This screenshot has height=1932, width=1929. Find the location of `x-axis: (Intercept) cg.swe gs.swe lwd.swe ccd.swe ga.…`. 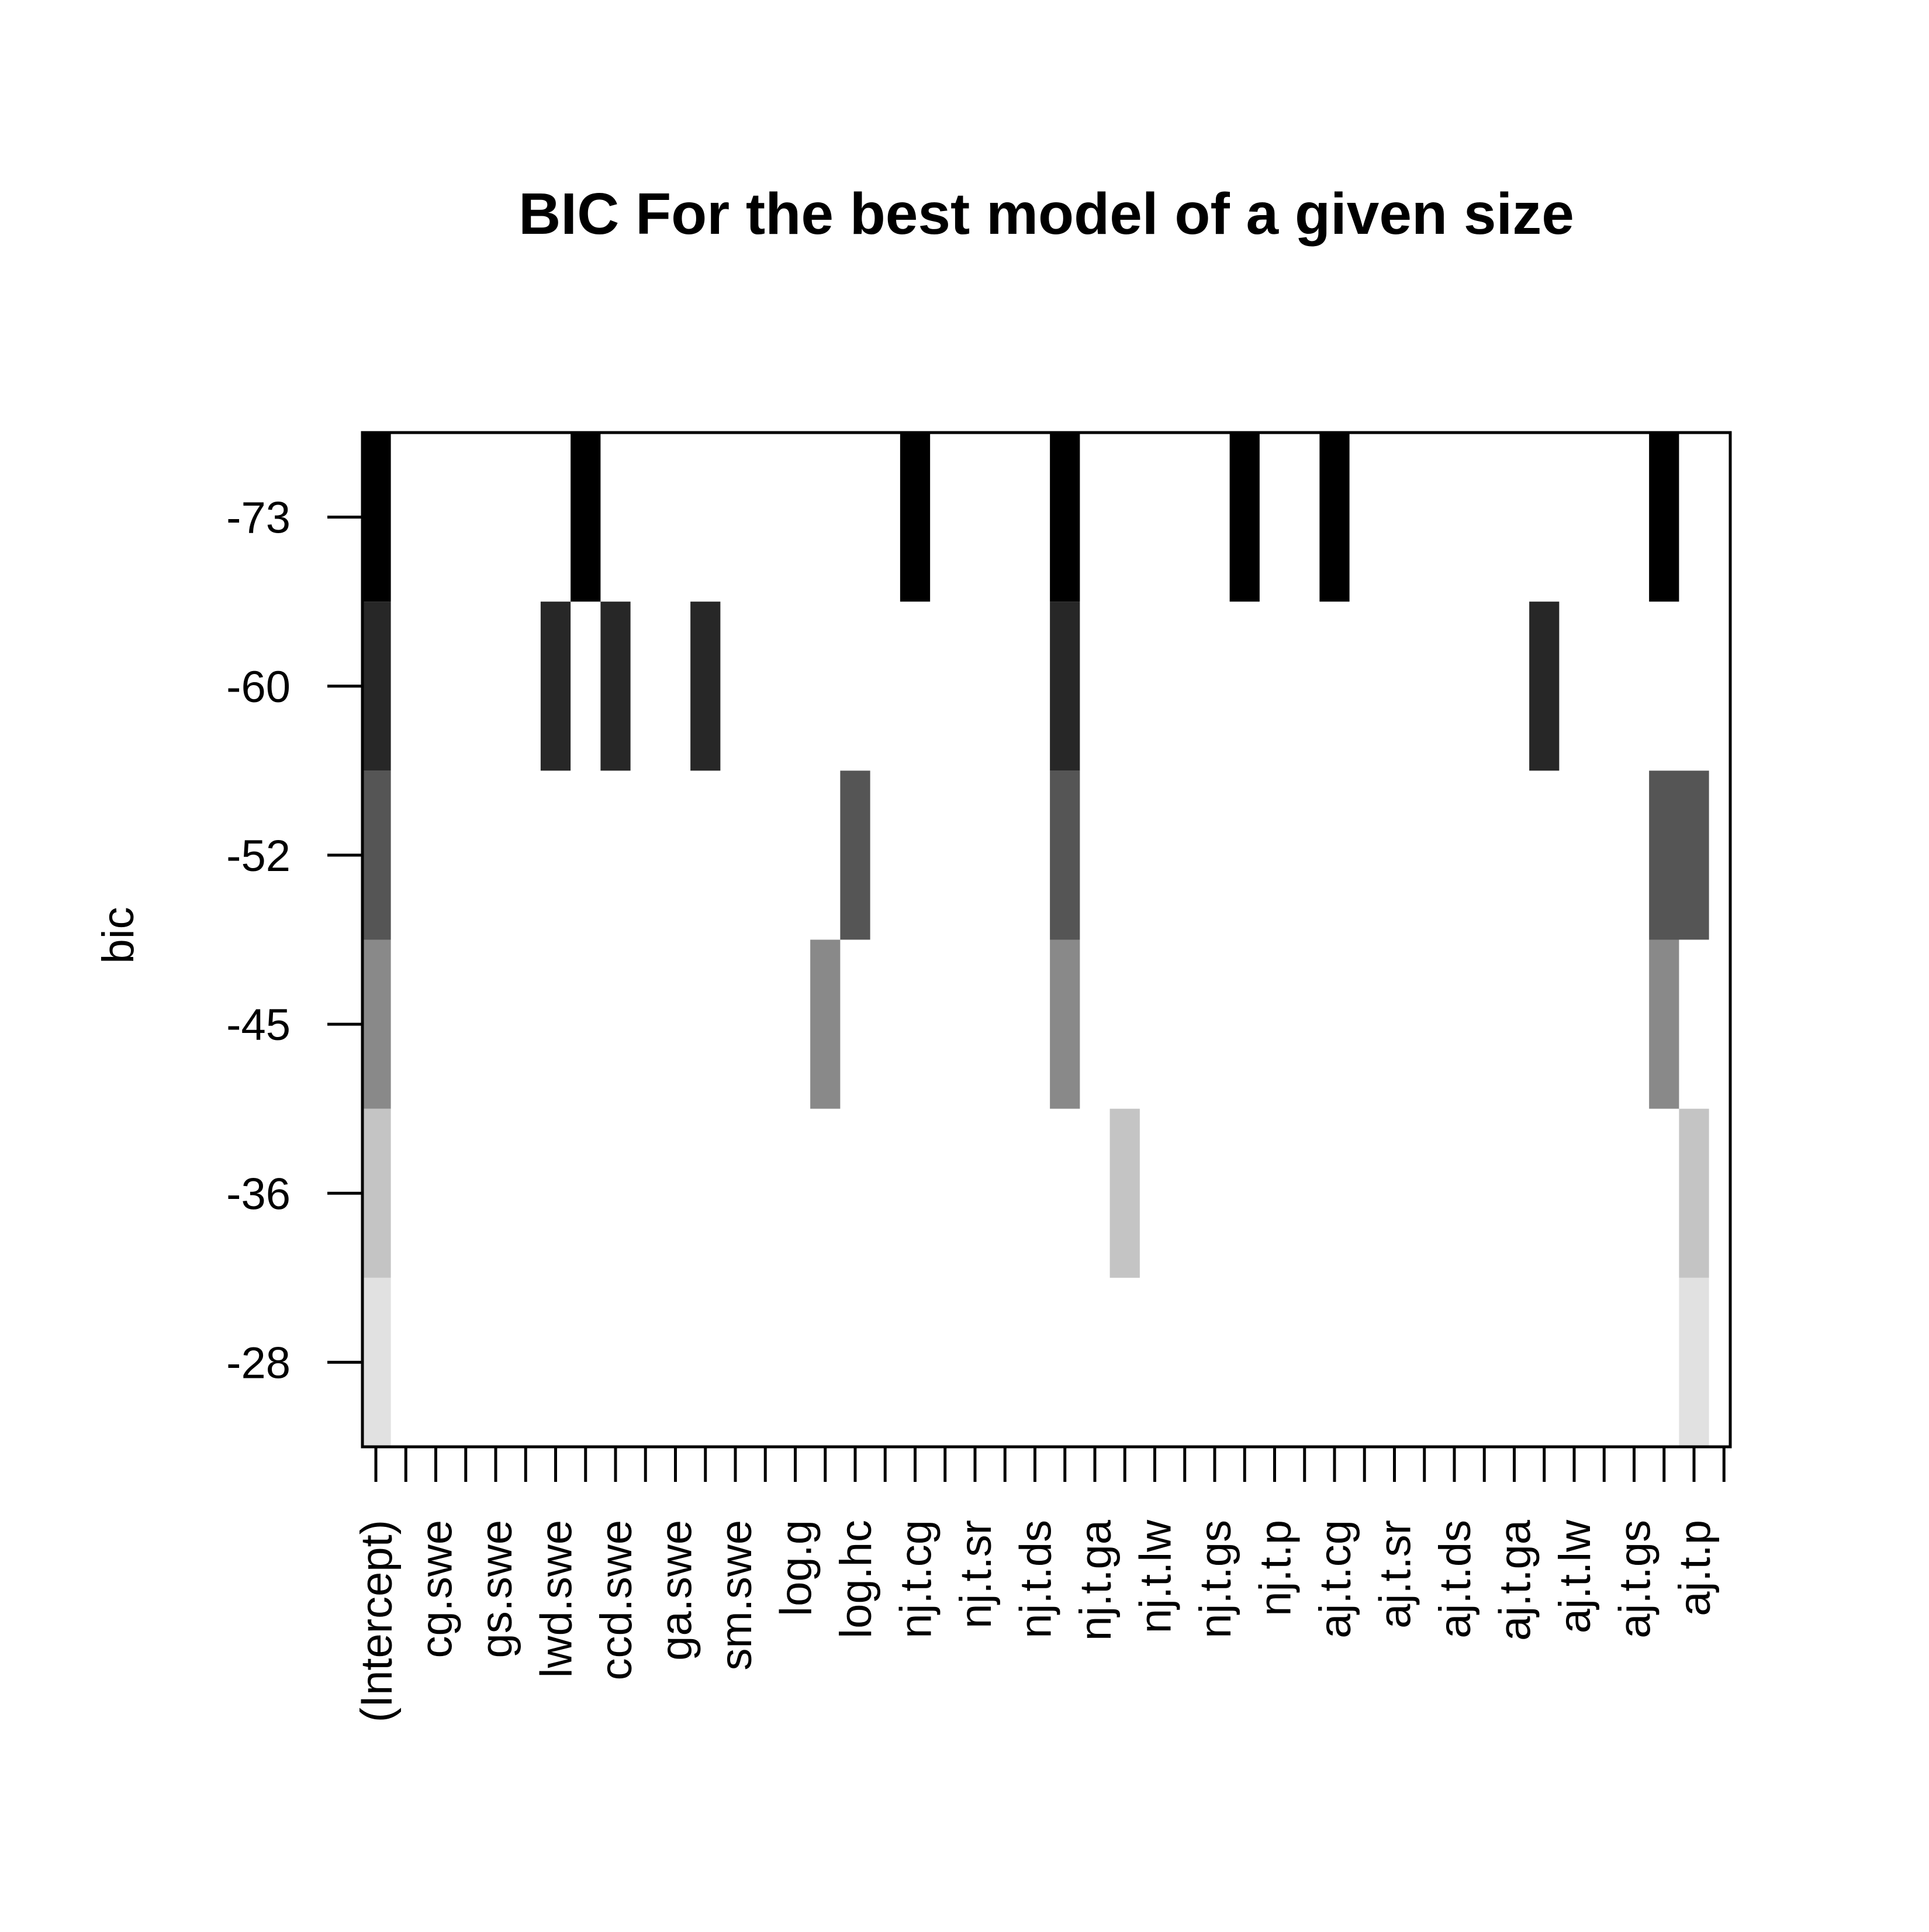

x-axis: (Intercept) cg.swe gs.swe lwd.swe ccd.swe ga.… is located at coordinates (1039, 1585).